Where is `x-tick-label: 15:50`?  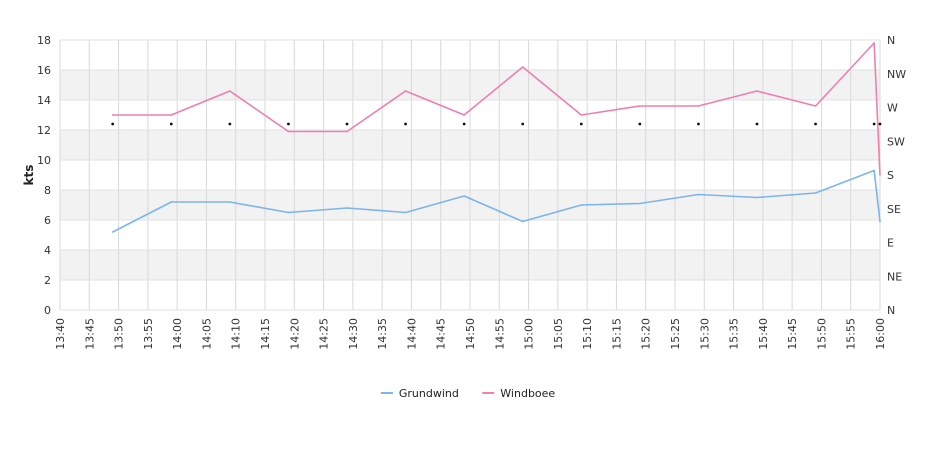
x-tick-label: 15:50 is located at coordinates (821, 334).